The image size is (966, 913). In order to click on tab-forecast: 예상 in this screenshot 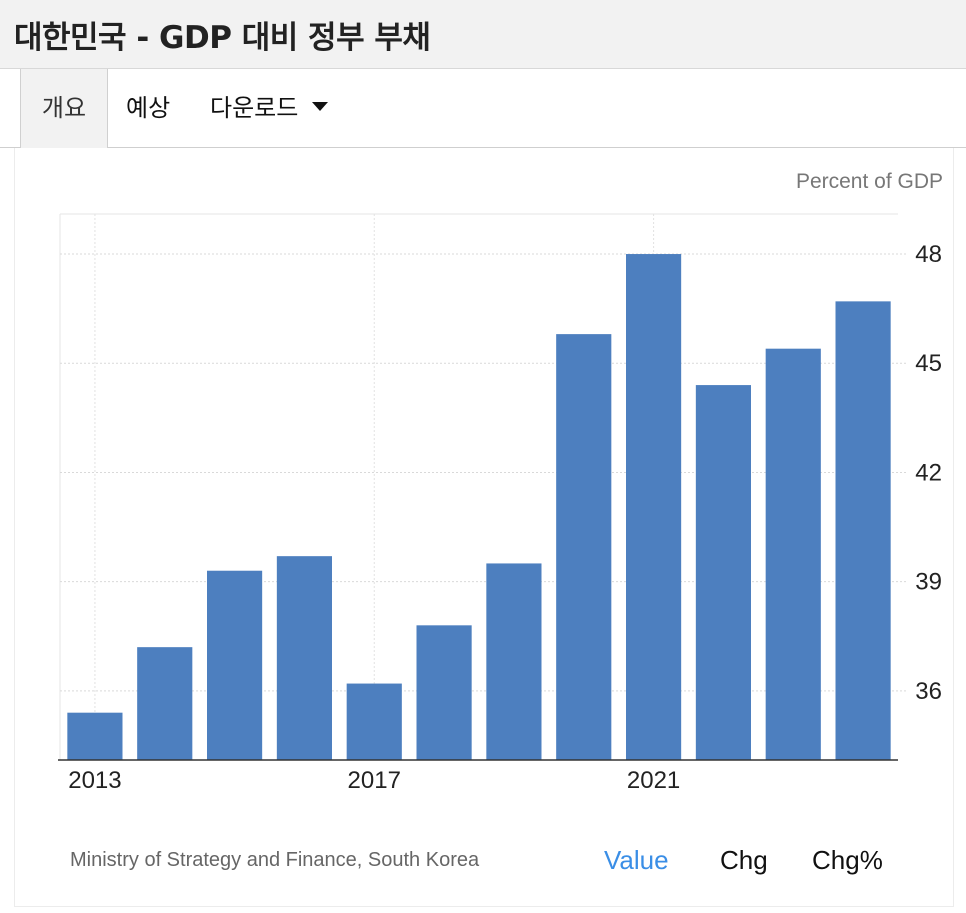, I will do `click(148, 108)`.